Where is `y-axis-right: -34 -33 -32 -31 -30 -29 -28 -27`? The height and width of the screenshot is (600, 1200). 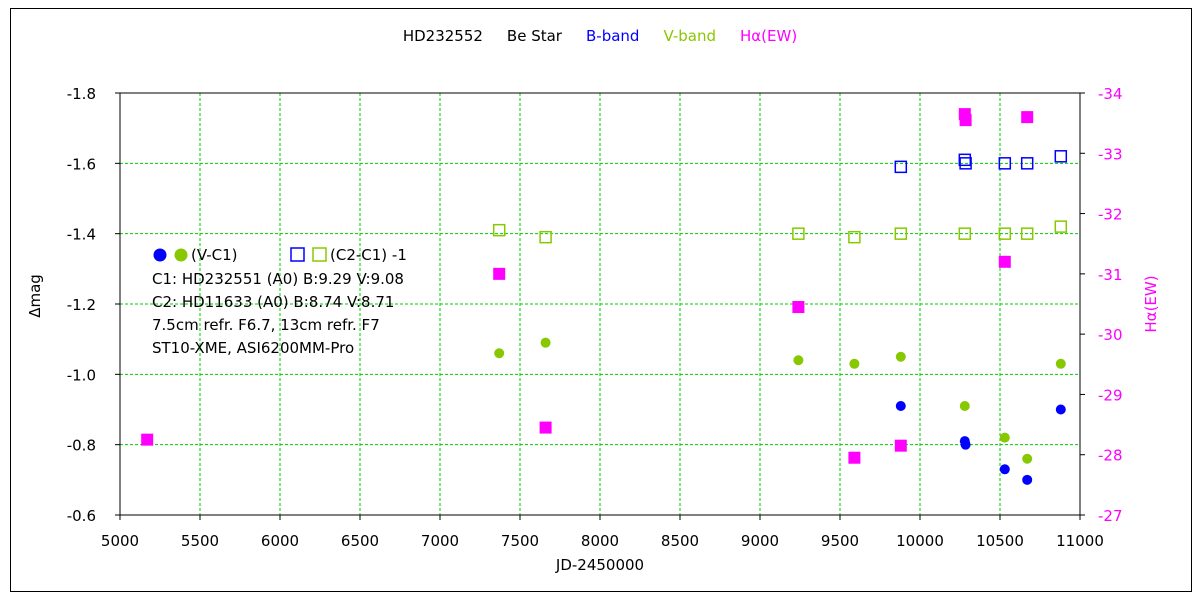
y-axis-right: -34 -33 -32 -31 -30 -29 -28 -27 is located at coordinates (1101, 305).